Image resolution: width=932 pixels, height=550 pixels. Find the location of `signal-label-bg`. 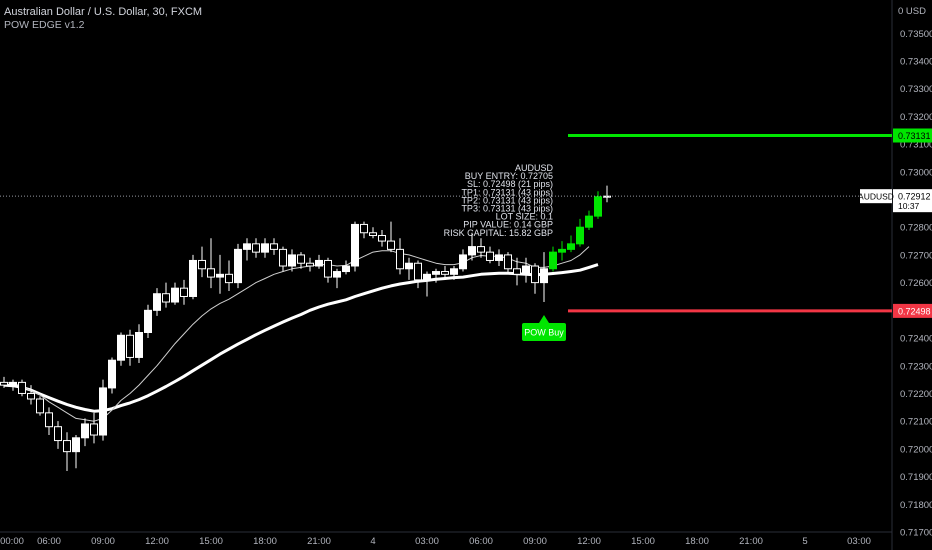

signal-label-bg is located at coordinates (544, 332).